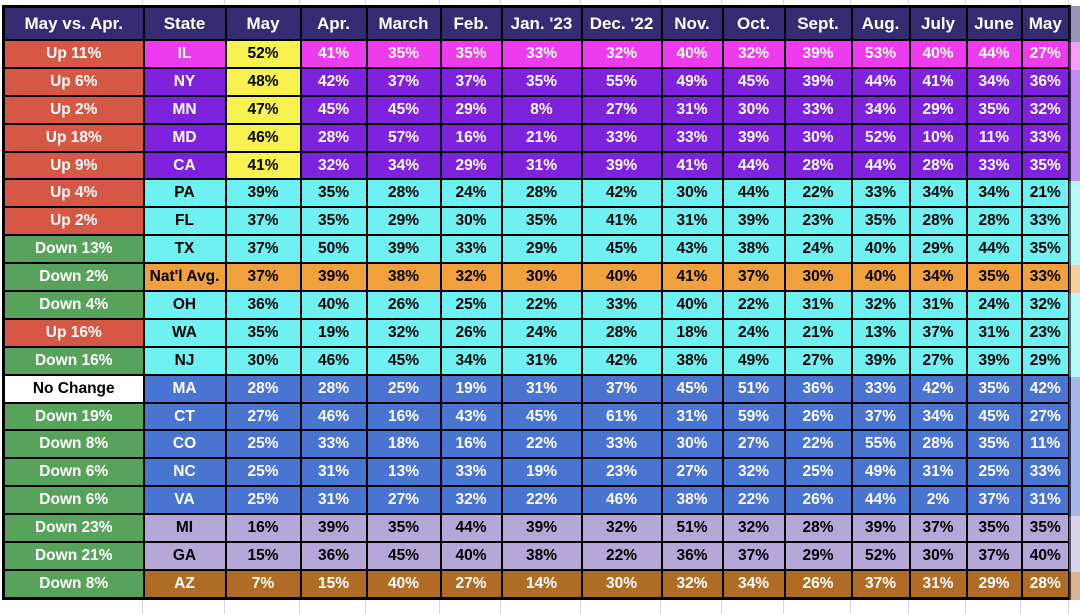 The width and height of the screenshot is (1080, 614). What do you see at coordinates (818, 23) in the screenshot?
I see `column-header: Sept.` at bounding box center [818, 23].